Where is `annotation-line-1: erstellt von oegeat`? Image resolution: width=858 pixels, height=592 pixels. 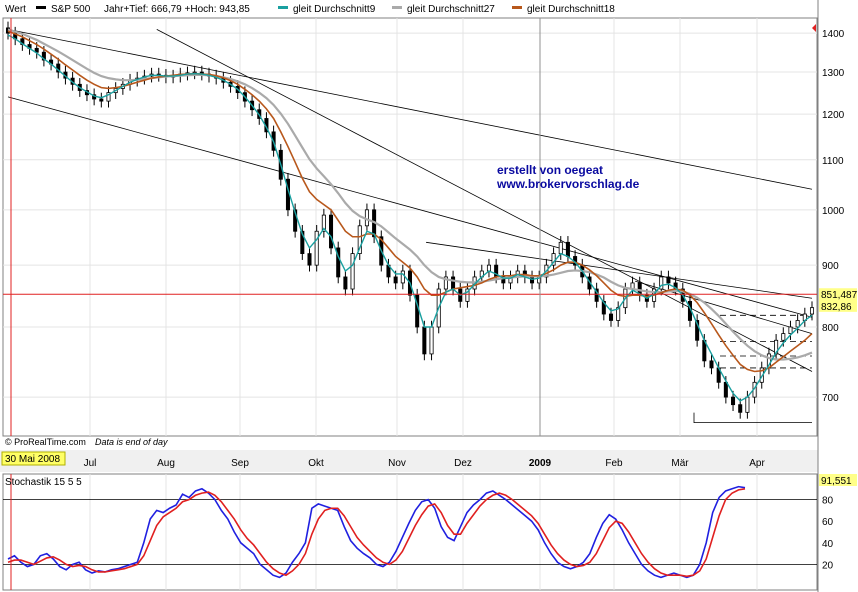
annotation-line-1: erstellt von oegeat is located at coordinates (550, 170).